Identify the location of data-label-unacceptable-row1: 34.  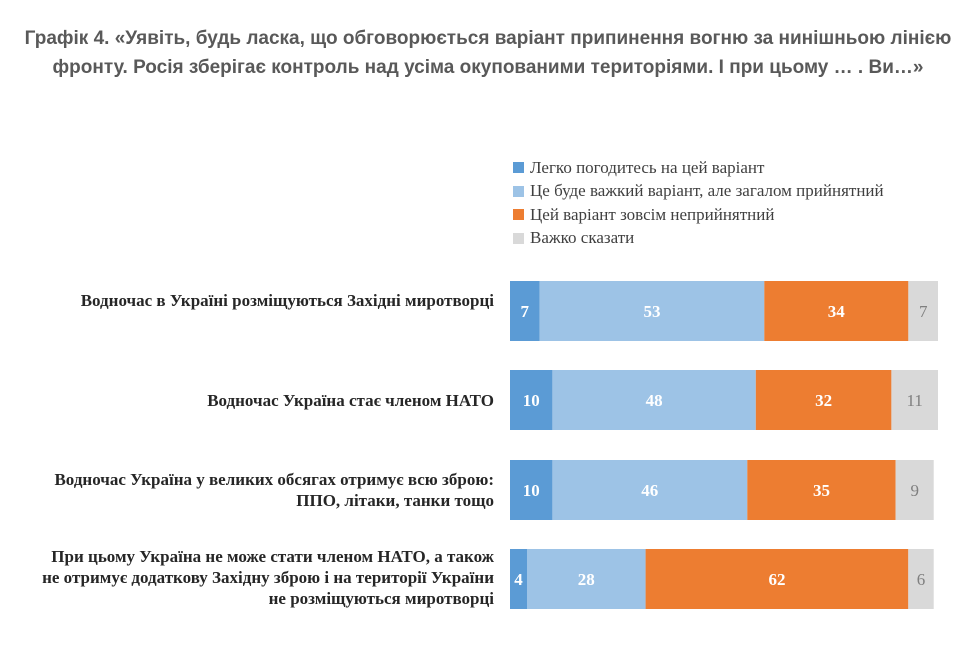
(837, 311).